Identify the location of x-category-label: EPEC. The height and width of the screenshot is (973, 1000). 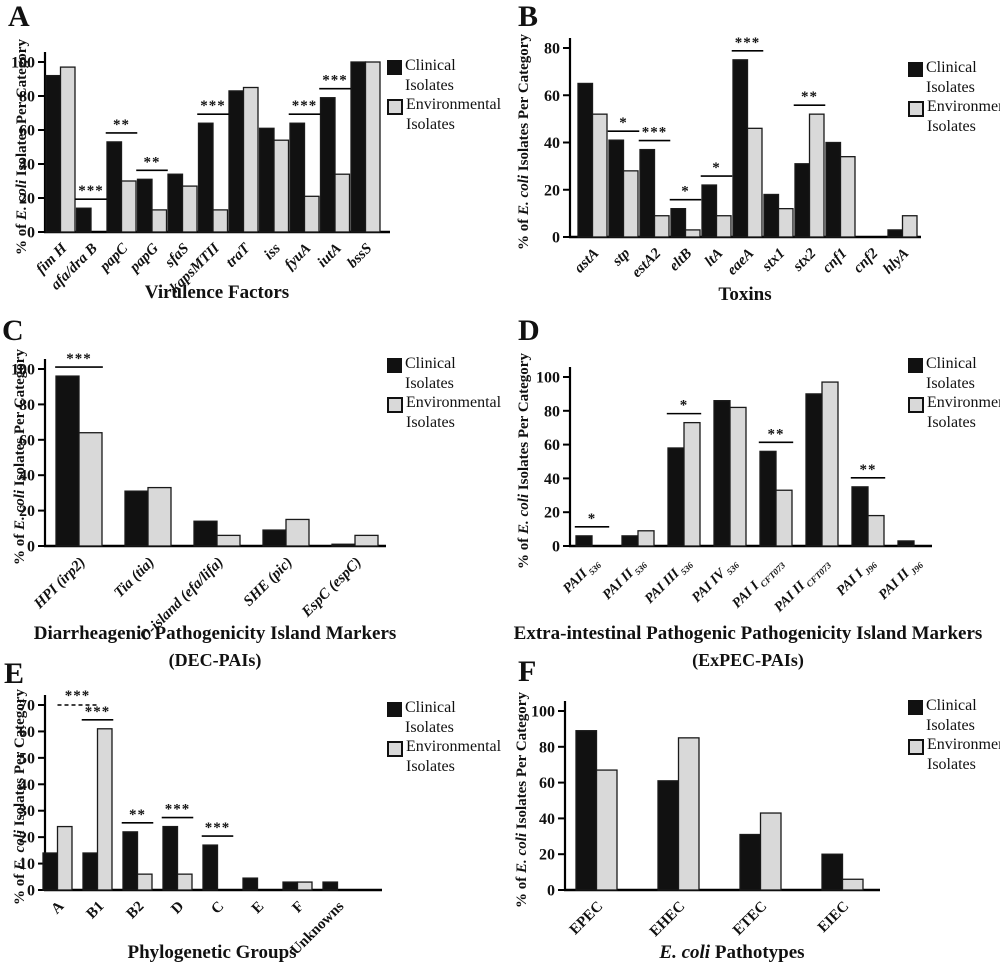
(587, 919).